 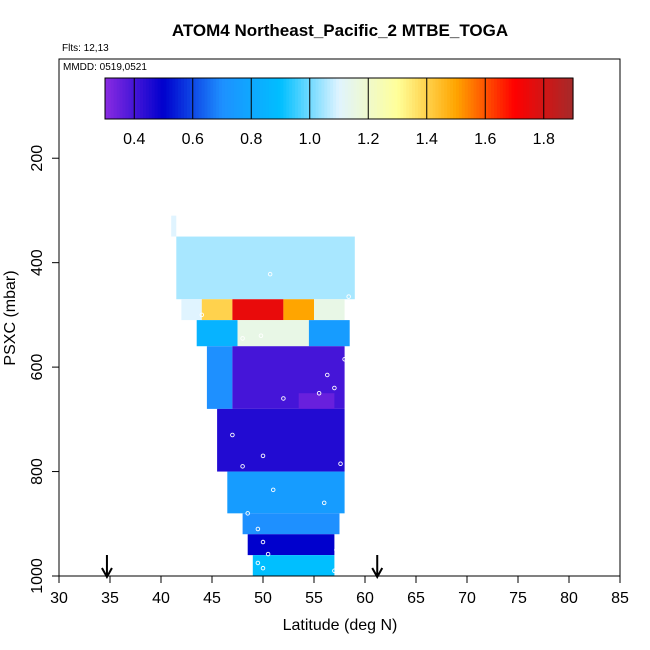 What do you see at coordinates (161, 598) in the screenshot?
I see `x-tick-label: 40` at bounding box center [161, 598].